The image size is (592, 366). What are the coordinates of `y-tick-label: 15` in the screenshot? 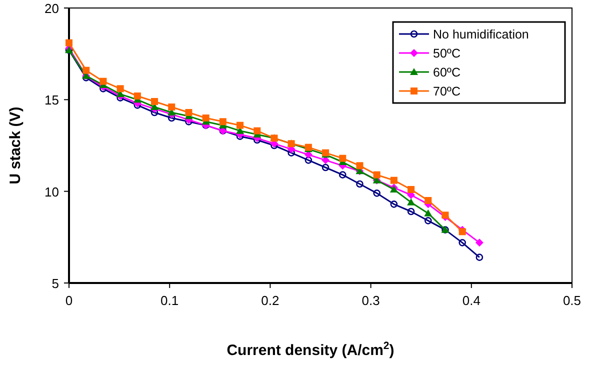 It's located at (51, 100).